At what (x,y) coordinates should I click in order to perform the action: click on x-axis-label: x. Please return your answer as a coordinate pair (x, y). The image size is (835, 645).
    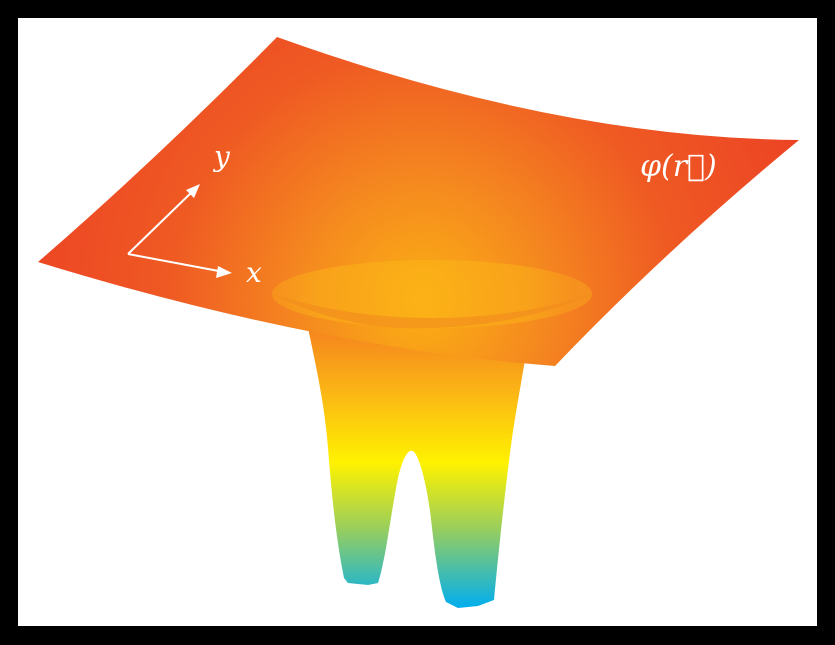
    Looking at the image, I should click on (254, 272).